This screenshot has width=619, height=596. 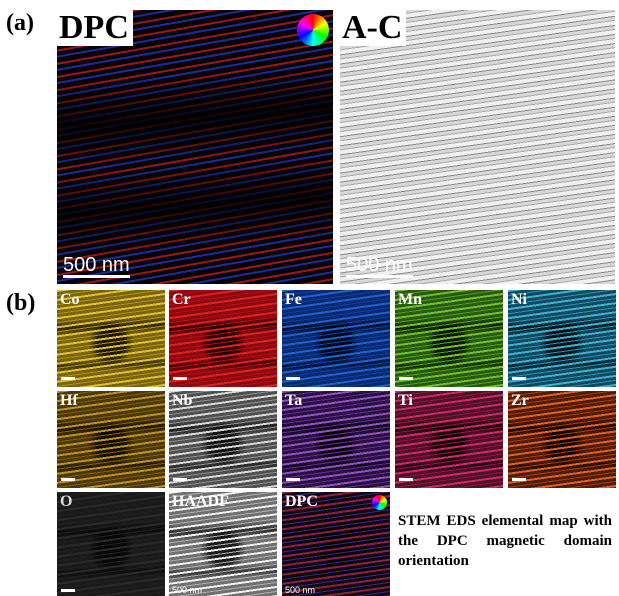 What do you see at coordinates (111, 439) in the screenshot?
I see `map-tile: Hf` at bounding box center [111, 439].